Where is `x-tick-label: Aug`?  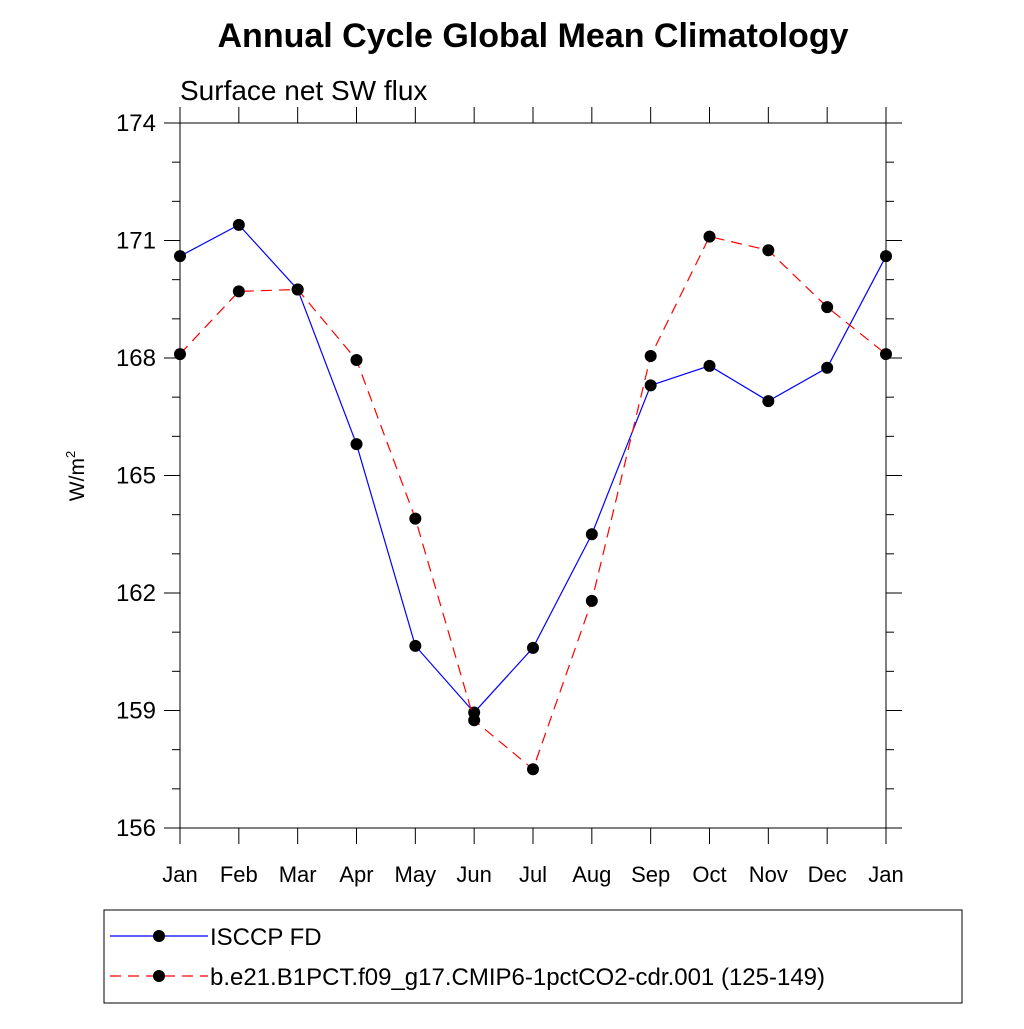
x-tick-label: Aug is located at coordinates (591, 874).